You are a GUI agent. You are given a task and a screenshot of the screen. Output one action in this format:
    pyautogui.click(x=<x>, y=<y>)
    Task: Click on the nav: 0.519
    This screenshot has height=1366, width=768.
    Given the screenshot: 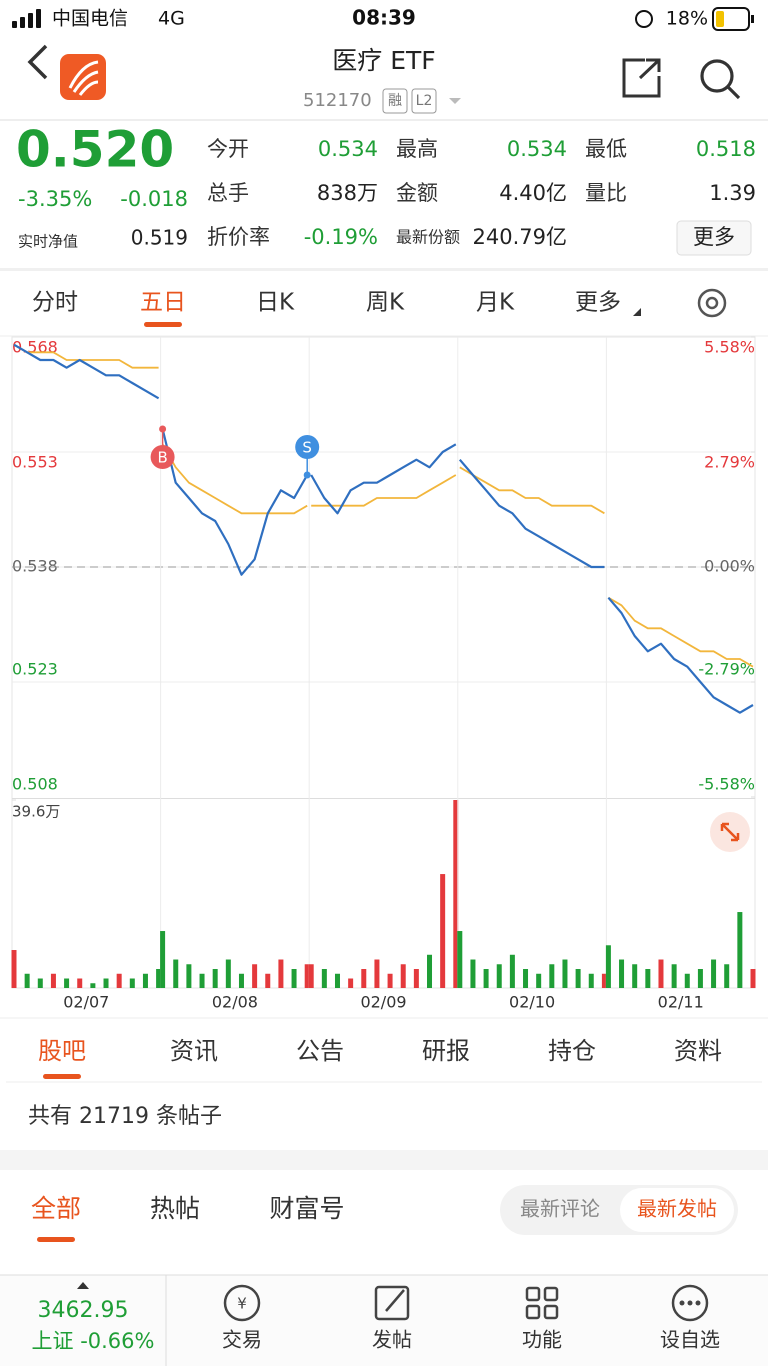 What is the action you would take?
    pyautogui.click(x=159, y=238)
    